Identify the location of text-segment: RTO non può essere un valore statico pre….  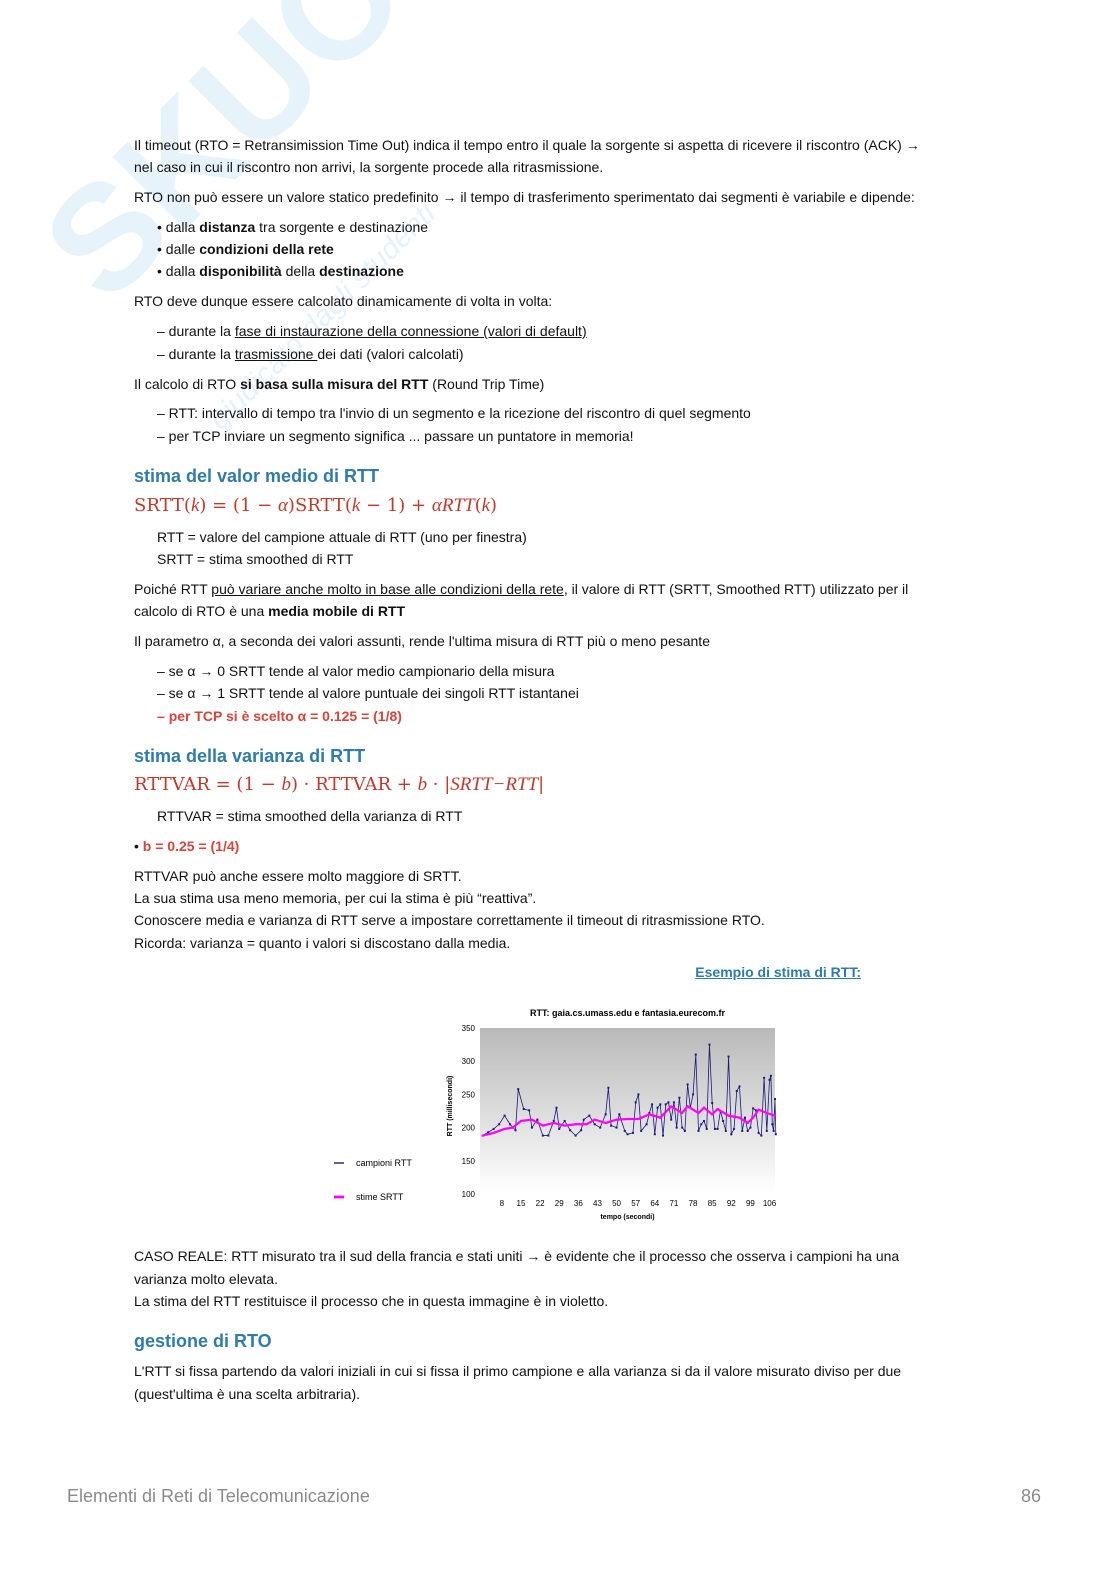
(524, 197).